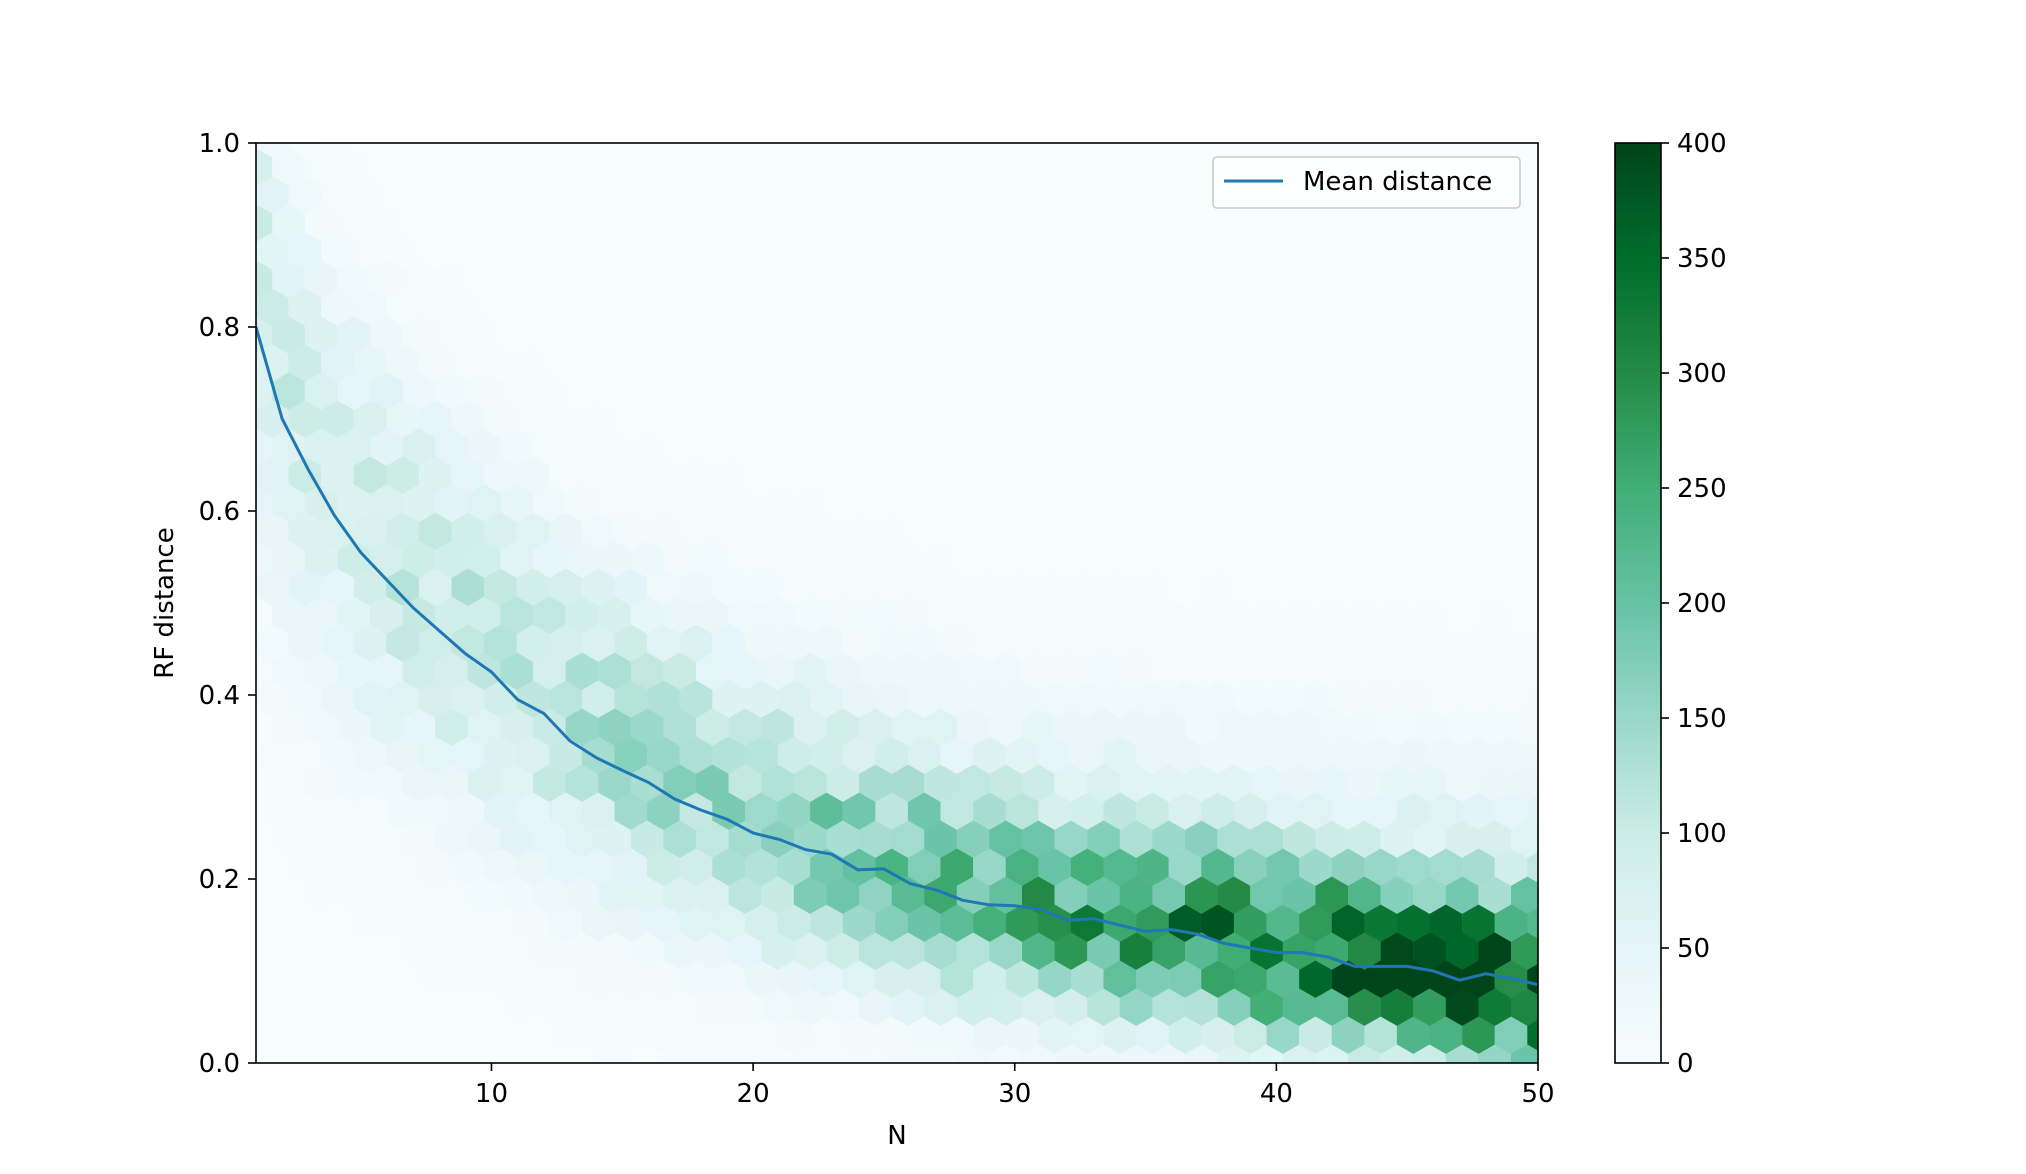  I want to click on x-tick-label: 40, so click(1276, 1094).